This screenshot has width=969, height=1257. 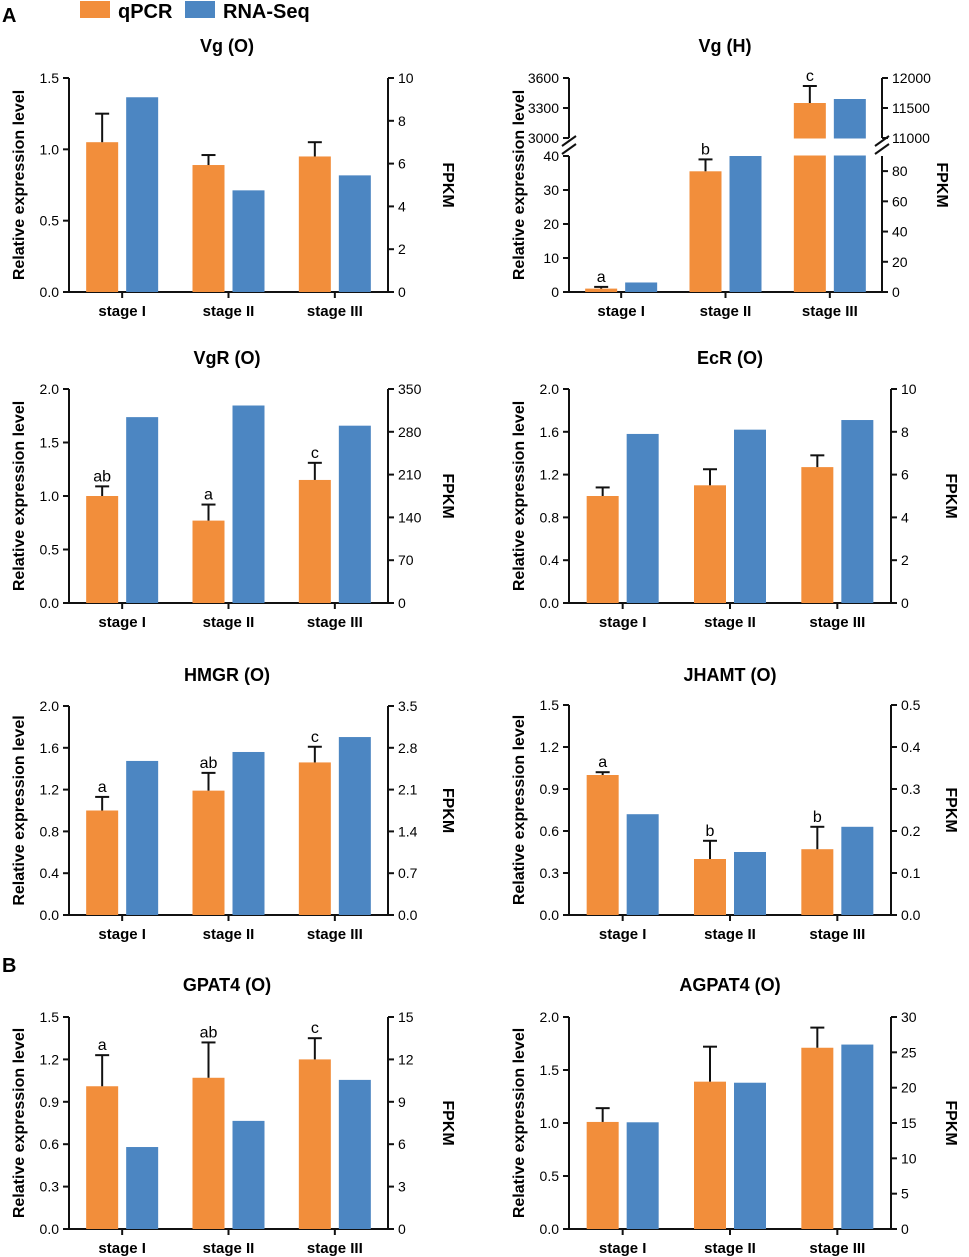 I want to click on y2-axis-tick-label: 70, so click(x=406, y=560).